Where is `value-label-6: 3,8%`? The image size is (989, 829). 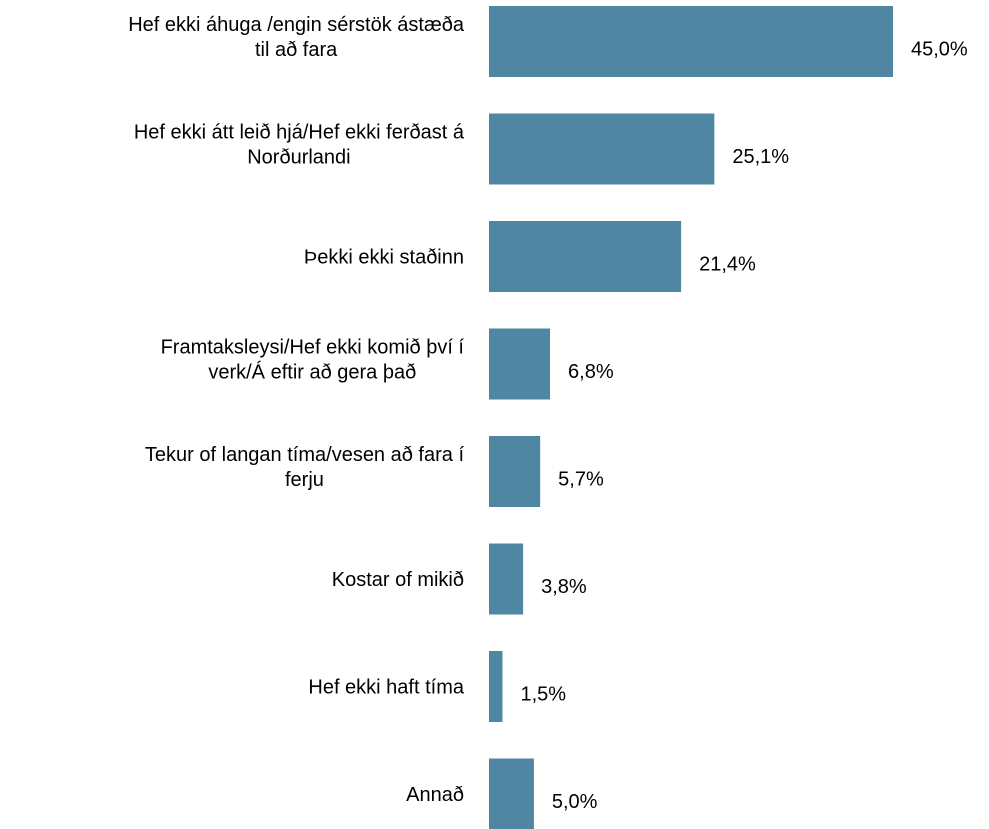 value-label-6: 3,8% is located at coordinates (564, 587).